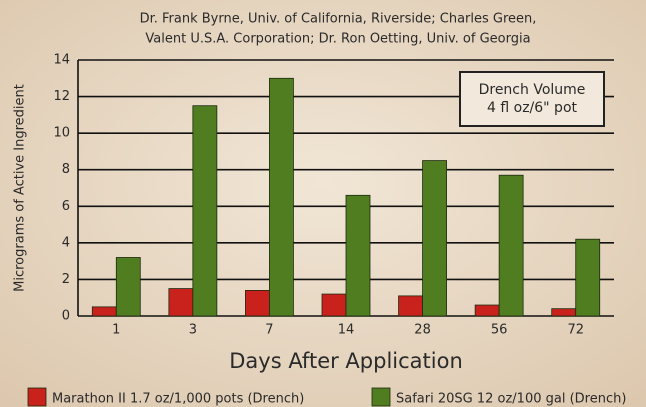 The height and width of the screenshot is (407, 646). Describe the element at coordinates (178, 399) in the screenshot. I see `legend-label: Marathon II 1.7 oz/1,000 pots (Drench)` at that location.